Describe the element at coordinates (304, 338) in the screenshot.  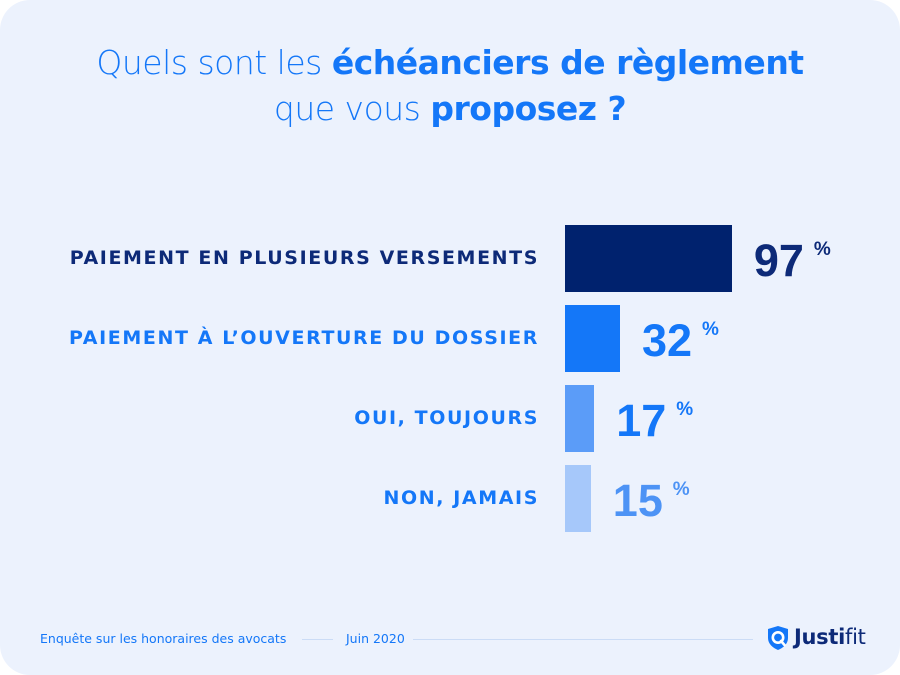
I see `category-label: PAIEMENT À L’OUVERTURE DU DOSSIER` at that location.